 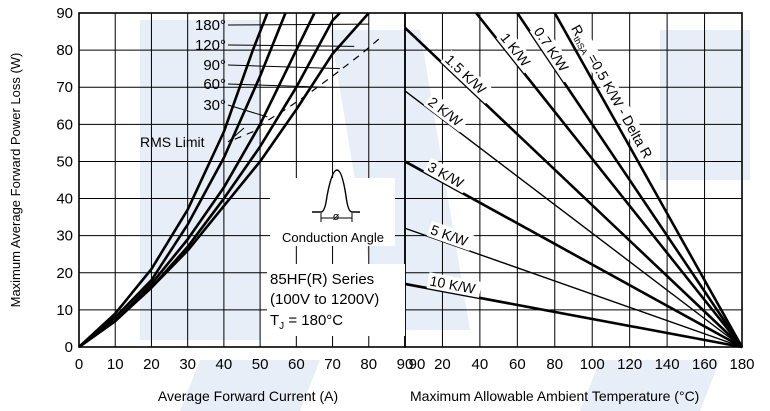 I want to click on left-x-tick-label: 20, so click(x=151, y=364).